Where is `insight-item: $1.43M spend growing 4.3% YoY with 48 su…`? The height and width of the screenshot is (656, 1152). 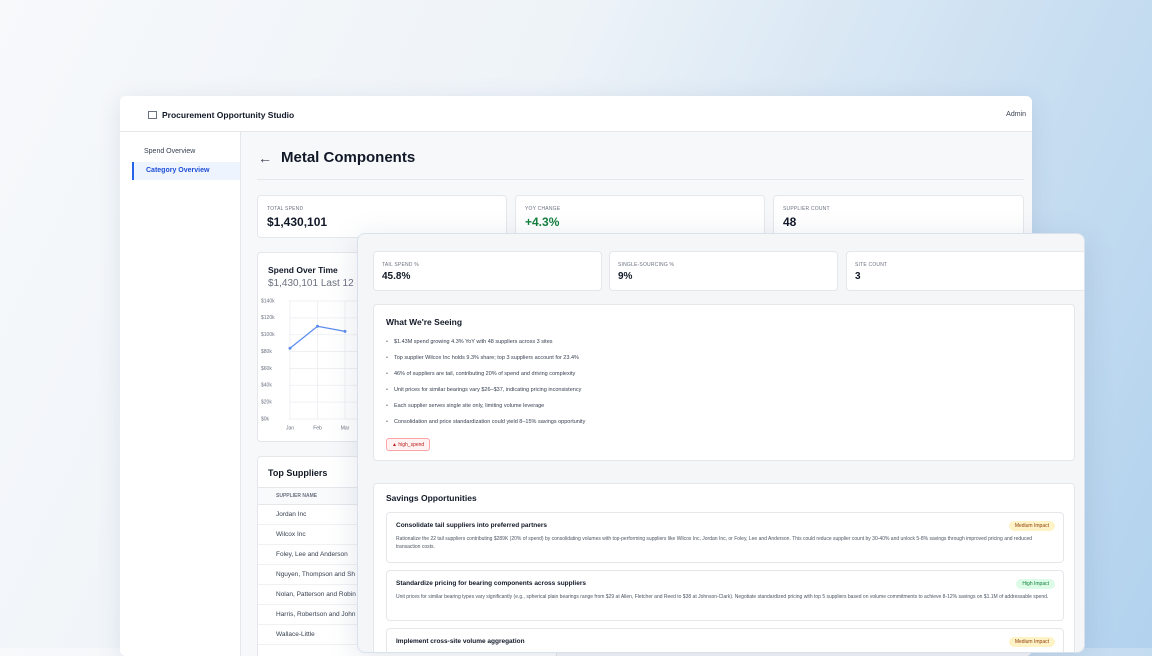
insight-item: $1.43M spend growing 4.3% YoY with 48 su… is located at coordinates (469, 342).